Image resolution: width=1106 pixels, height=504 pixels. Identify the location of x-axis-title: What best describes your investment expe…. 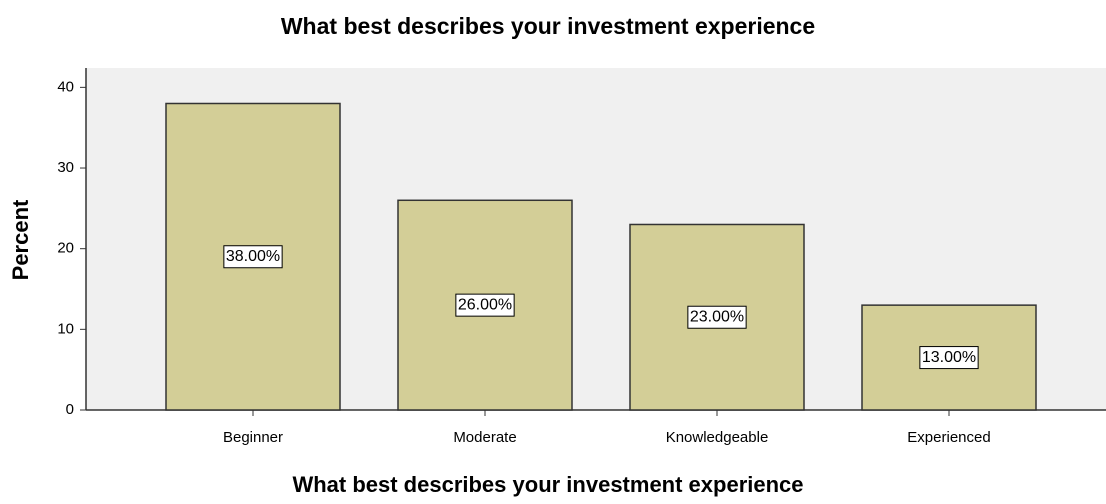
(547, 484).